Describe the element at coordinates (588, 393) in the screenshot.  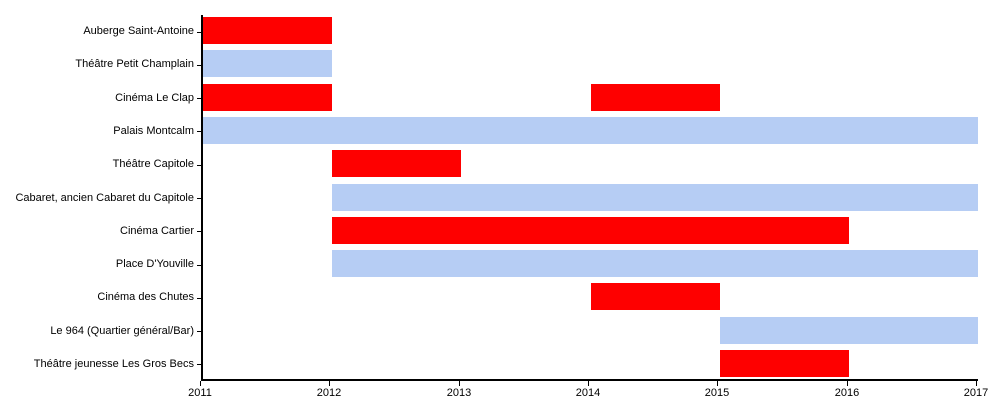
I see `x-axis-tick-label: 2014` at that location.